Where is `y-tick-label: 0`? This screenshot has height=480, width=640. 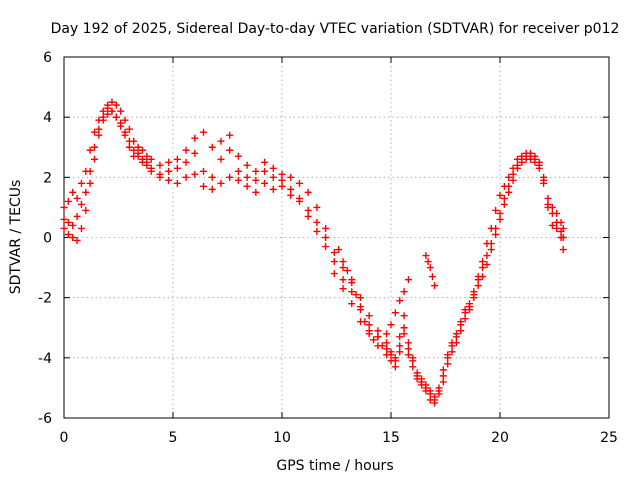 y-tick-label: 0 is located at coordinates (47, 239).